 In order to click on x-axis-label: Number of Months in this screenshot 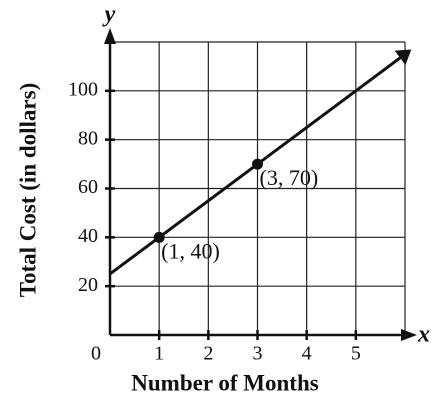, I will do `click(224, 382)`.